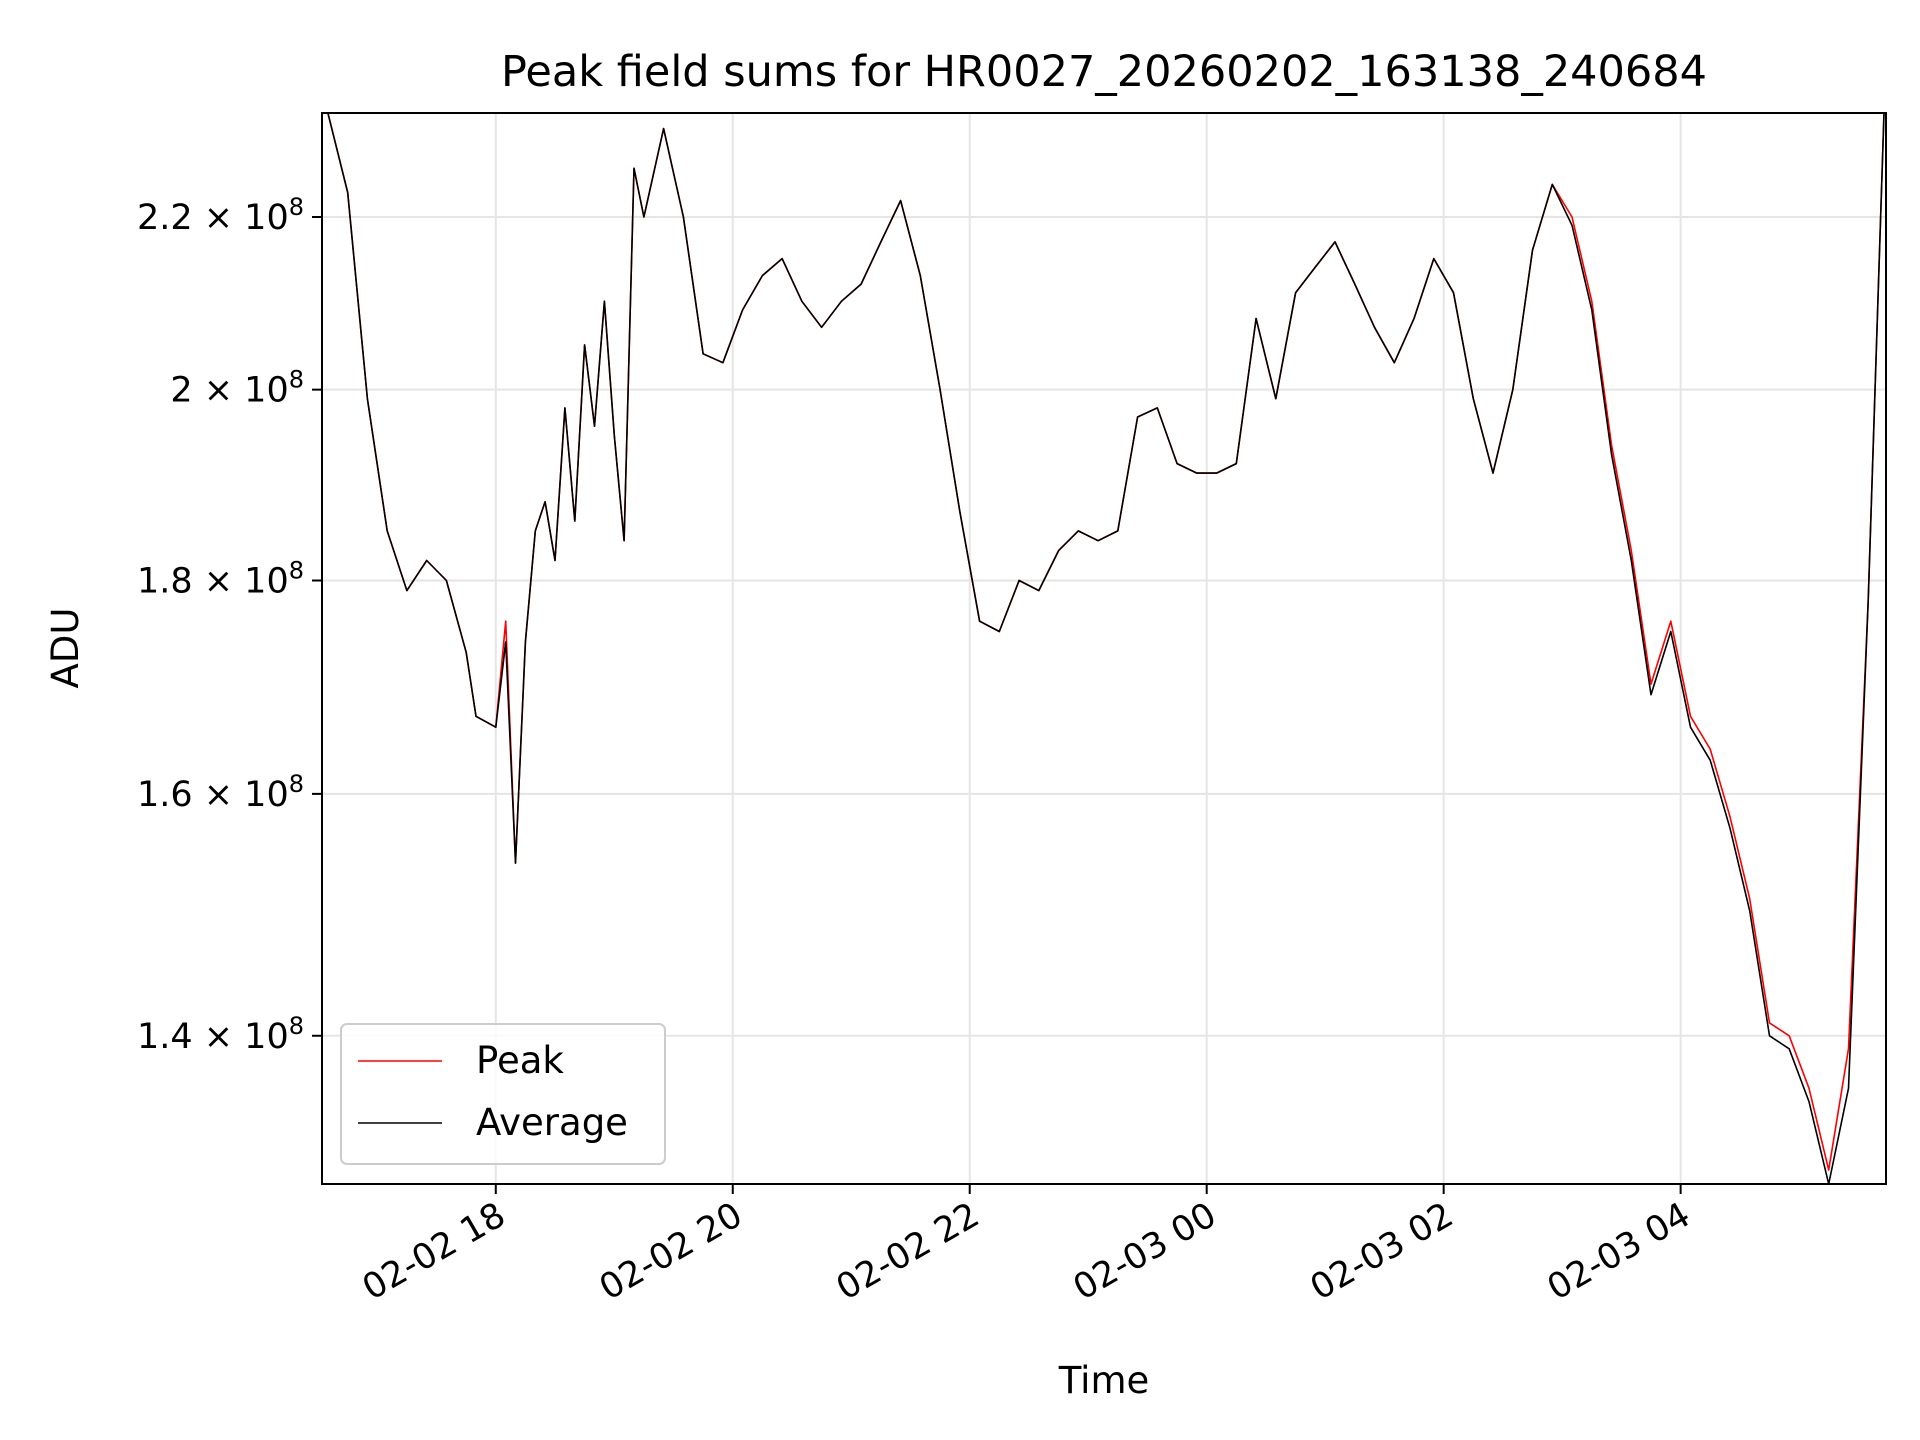  Describe the element at coordinates (552, 1122) in the screenshot. I see `legend-average-label: Average` at that location.